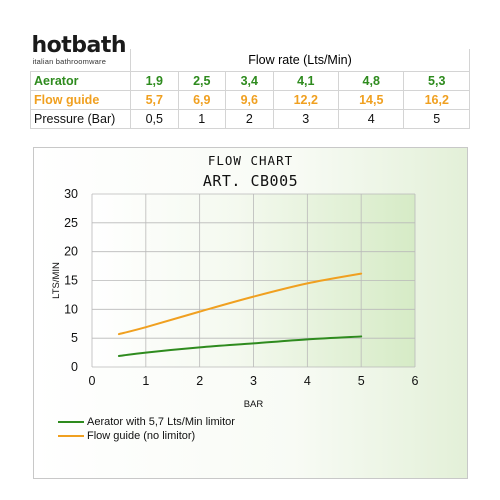 The width and height of the screenshot is (500, 500). I want to click on legend-label: Aerator with 5,7 Lts/Min limitor, so click(161, 422).